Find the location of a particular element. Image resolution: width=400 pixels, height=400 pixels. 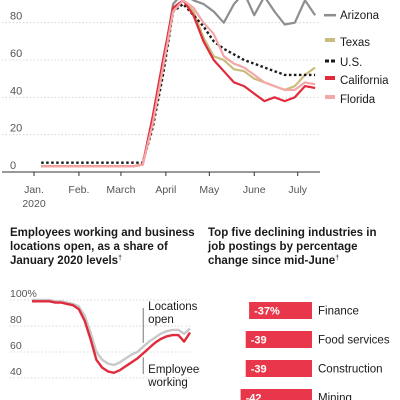

bar-construction is located at coordinates (278, 368).